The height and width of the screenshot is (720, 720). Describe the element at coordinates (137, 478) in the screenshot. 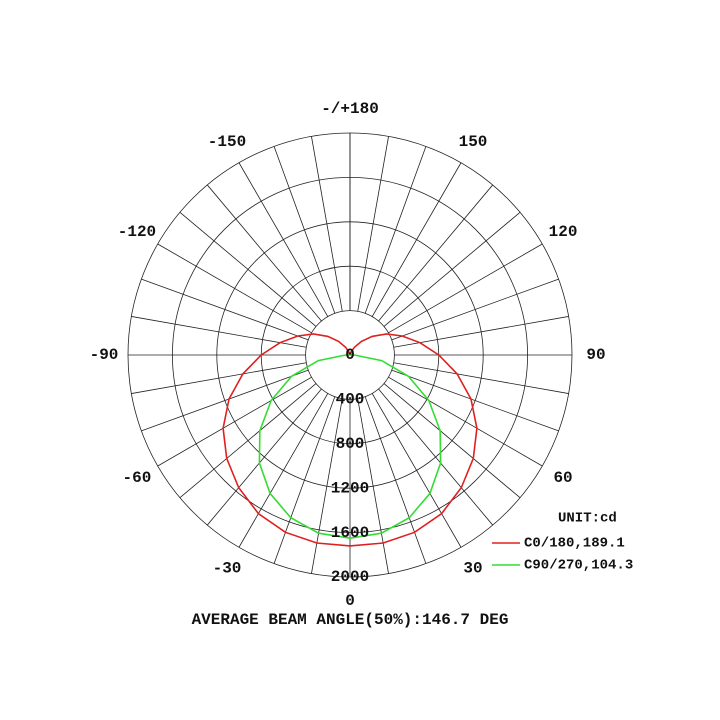

I see `angle-tick-label: -60` at that location.